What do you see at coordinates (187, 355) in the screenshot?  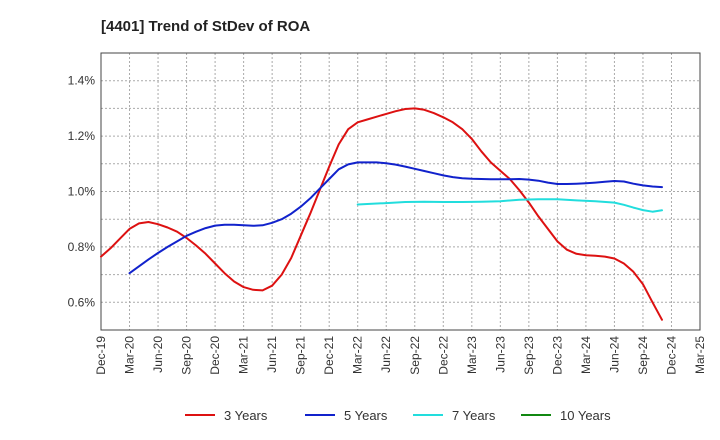 I see `x-tick-label: Sep-20` at bounding box center [187, 355].